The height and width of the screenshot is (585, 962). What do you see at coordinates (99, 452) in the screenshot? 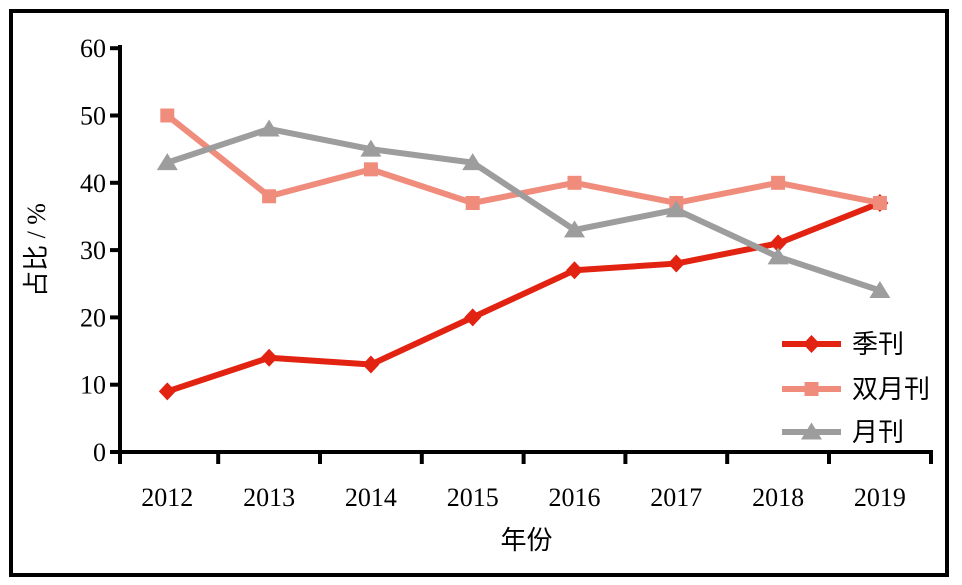
I see `y-tick-label: 0` at bounding box center [99, 452].